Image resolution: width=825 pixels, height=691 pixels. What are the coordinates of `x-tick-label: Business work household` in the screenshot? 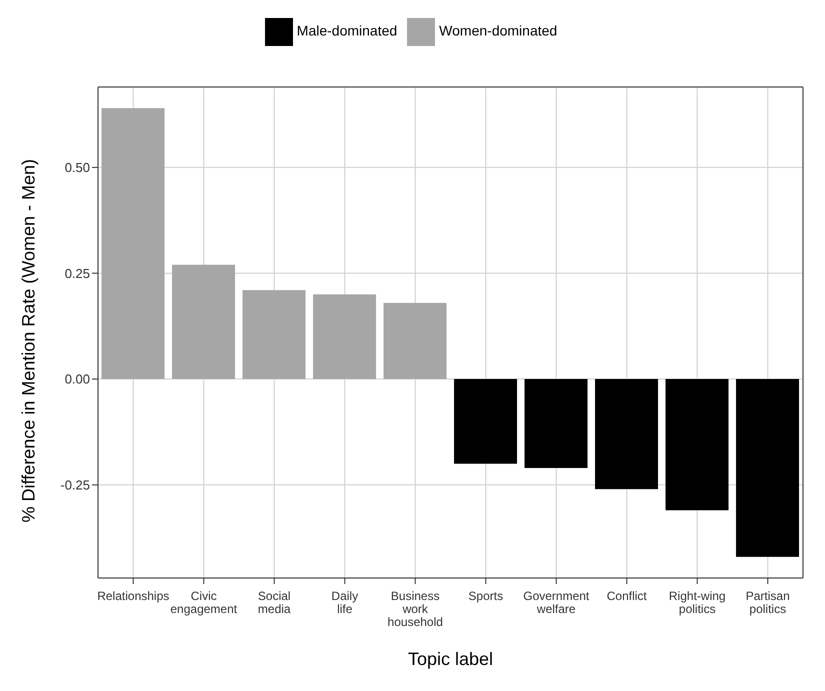 It's located at (415, 609).